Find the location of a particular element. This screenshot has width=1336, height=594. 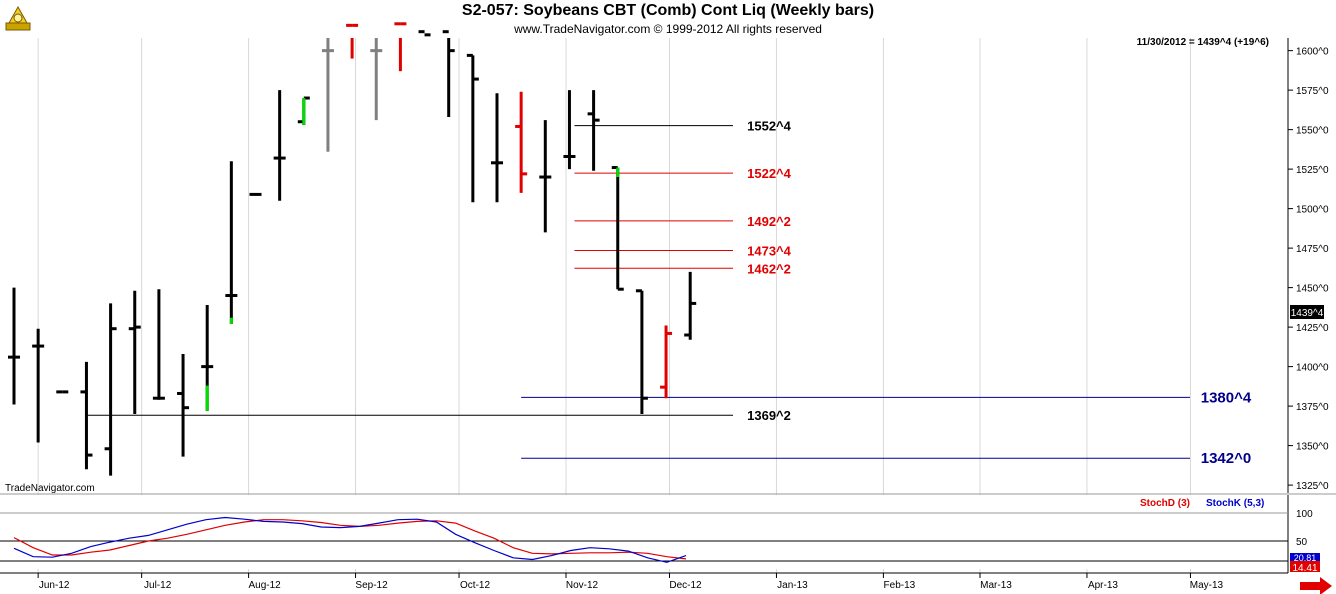

level-label: 1342^0 is located at coordinates (1226, 458).